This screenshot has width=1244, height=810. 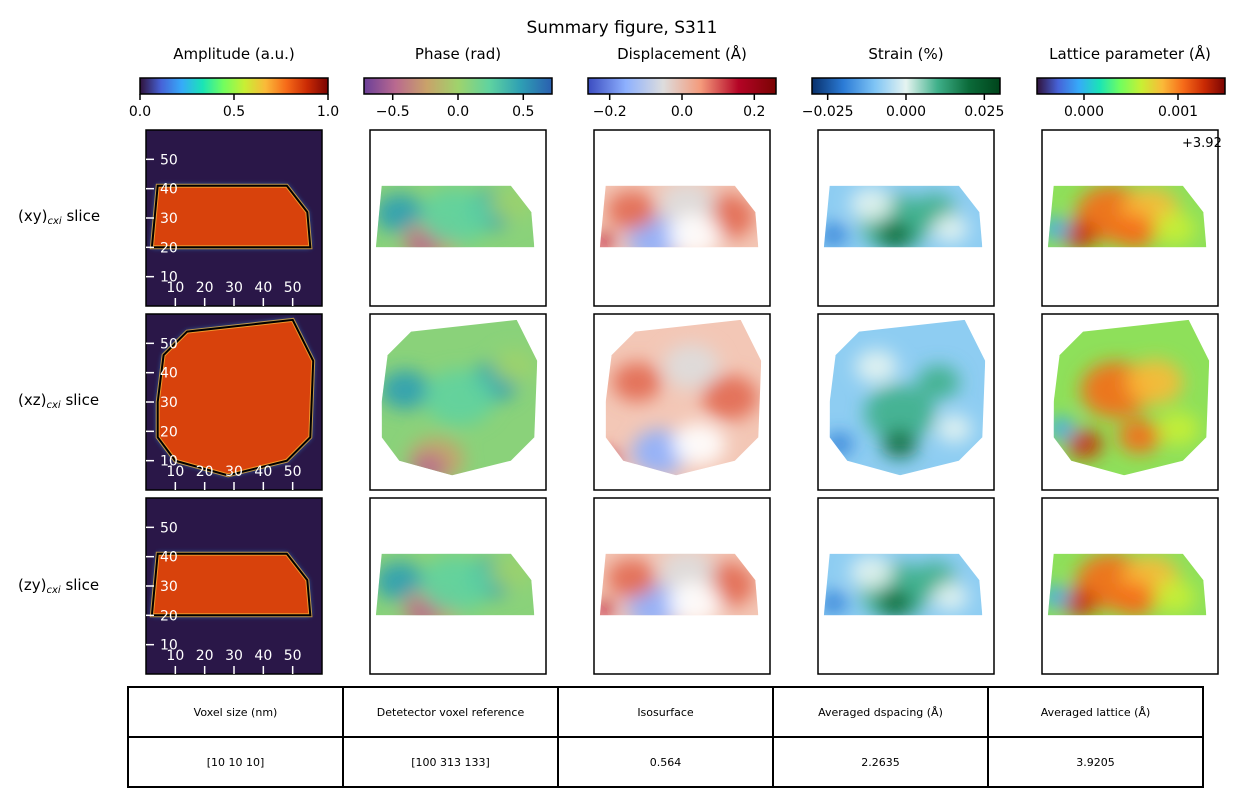 I want to click on panel-r0-c1, so click(x=458, y=218).